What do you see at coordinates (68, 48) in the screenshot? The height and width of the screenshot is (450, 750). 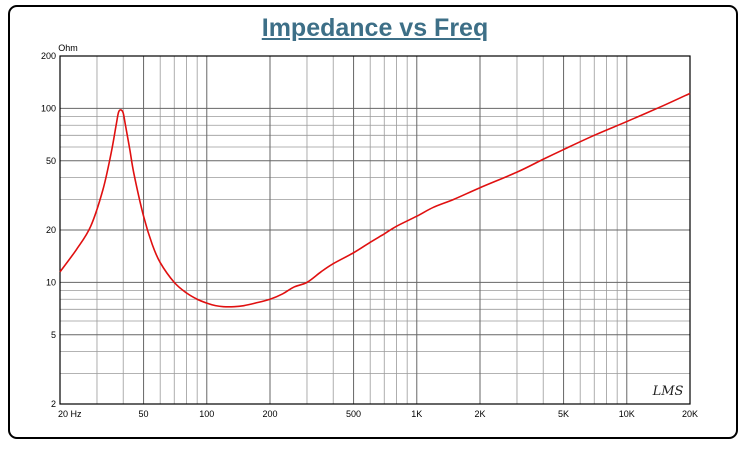 I see `y-axis-label: Ohm` at bounding box center [68, 48].